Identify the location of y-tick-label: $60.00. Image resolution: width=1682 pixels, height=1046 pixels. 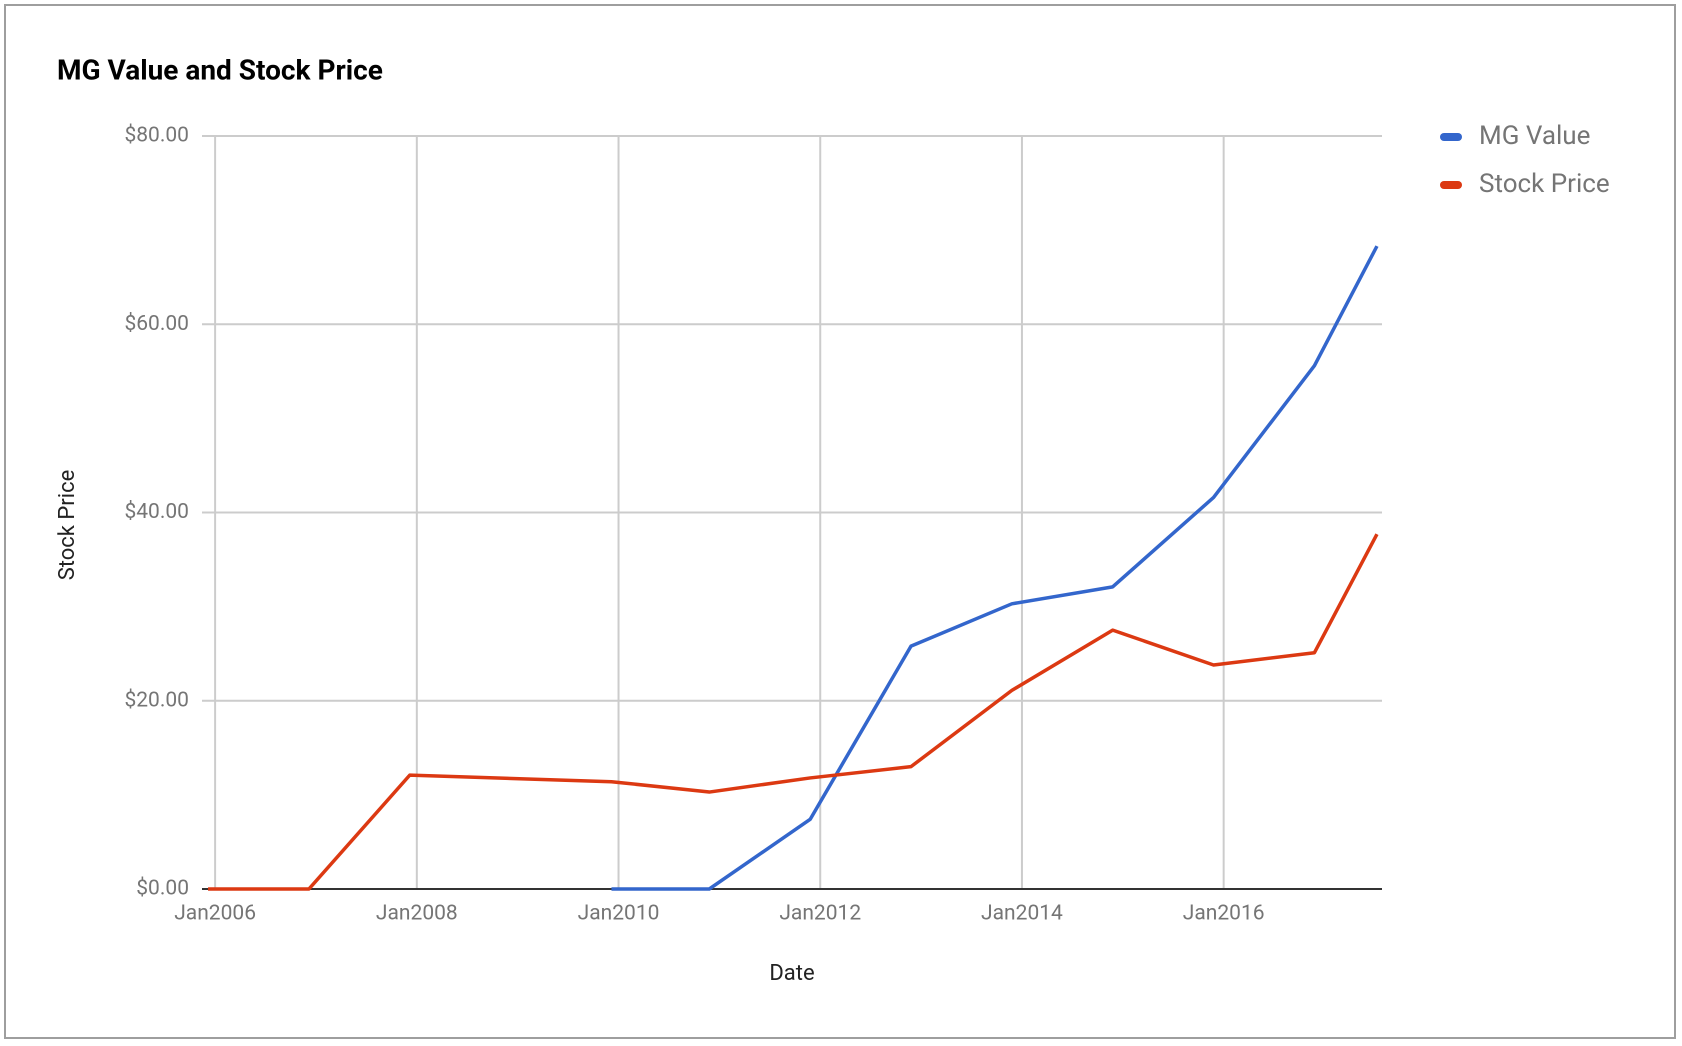
(156, 324).